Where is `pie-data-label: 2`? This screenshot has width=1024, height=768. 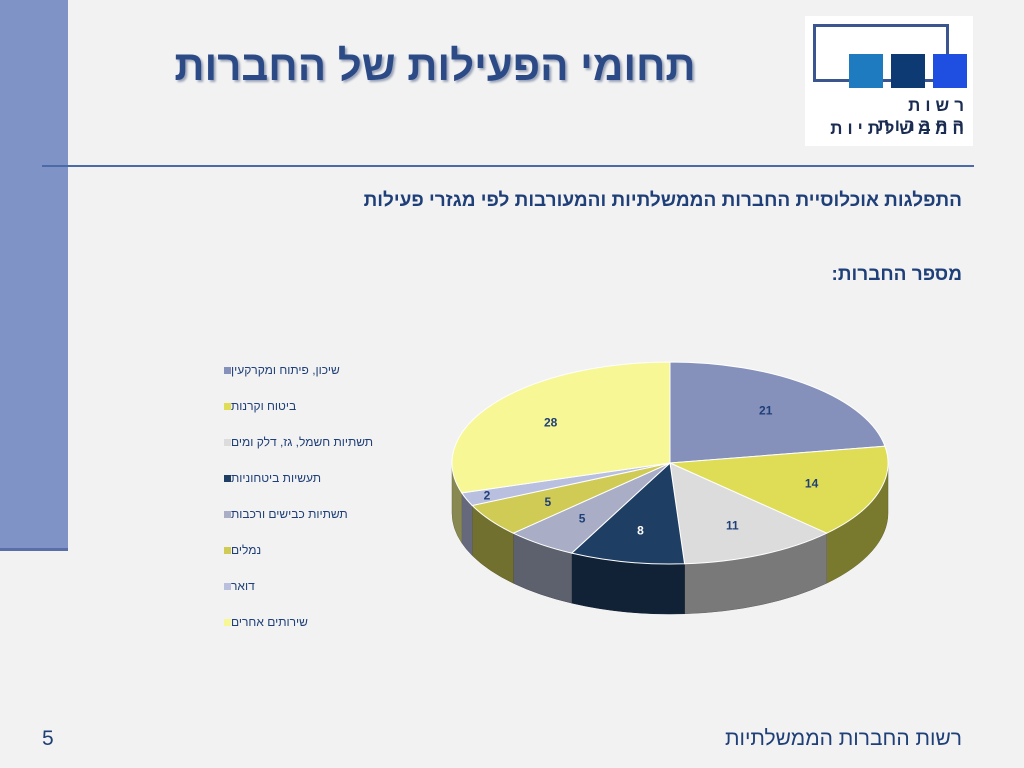 pie-data-label: 2 is located at coordinates (487, 496).